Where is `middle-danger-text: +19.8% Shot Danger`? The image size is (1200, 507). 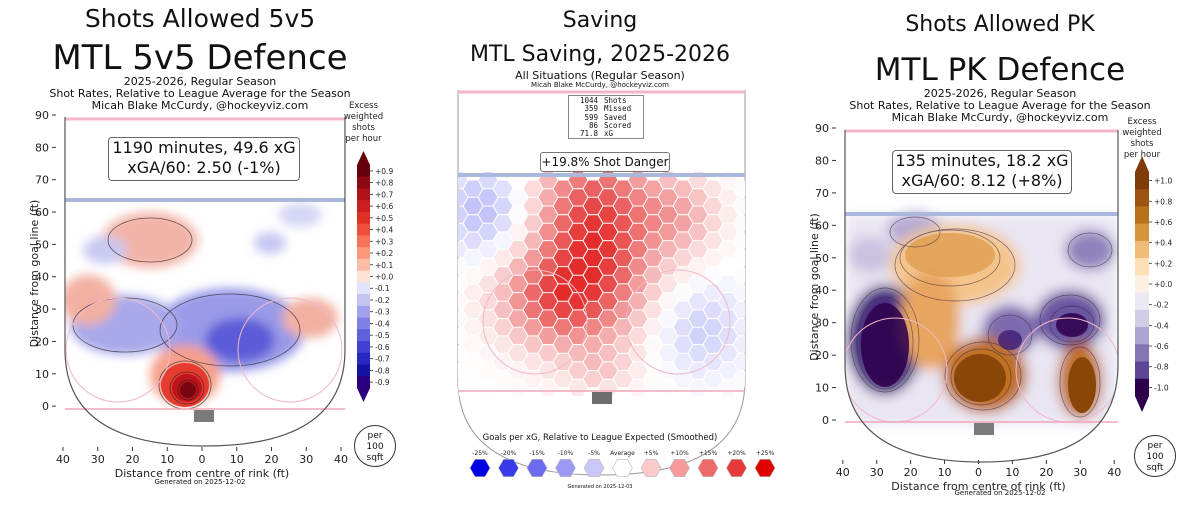
middle-danger-text: +19.8% Shot Danger is located at coordinates (605, 162).